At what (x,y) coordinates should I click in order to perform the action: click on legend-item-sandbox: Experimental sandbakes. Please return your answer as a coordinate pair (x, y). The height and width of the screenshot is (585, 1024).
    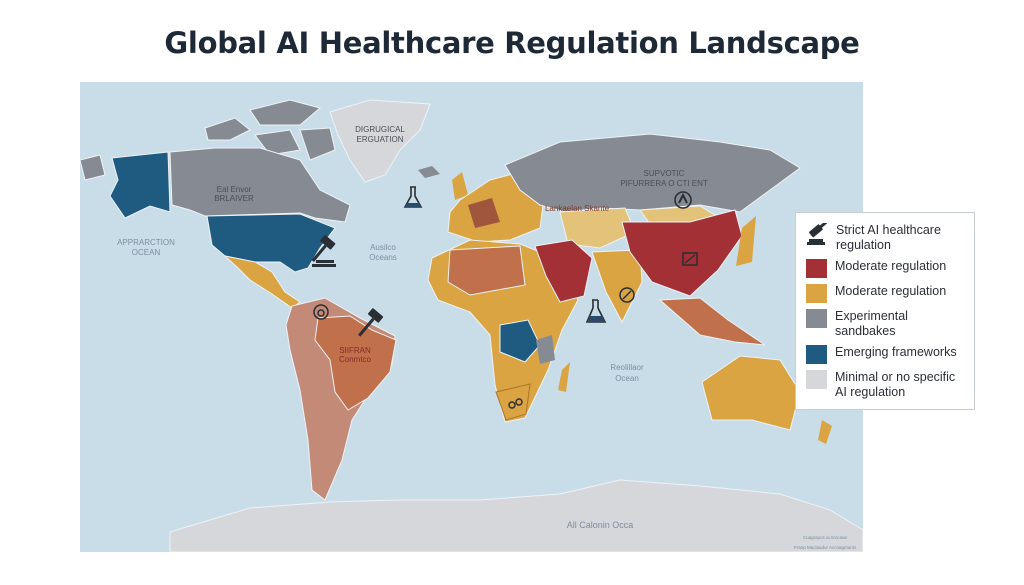
    Looking at the image, I should click on (886, 324).